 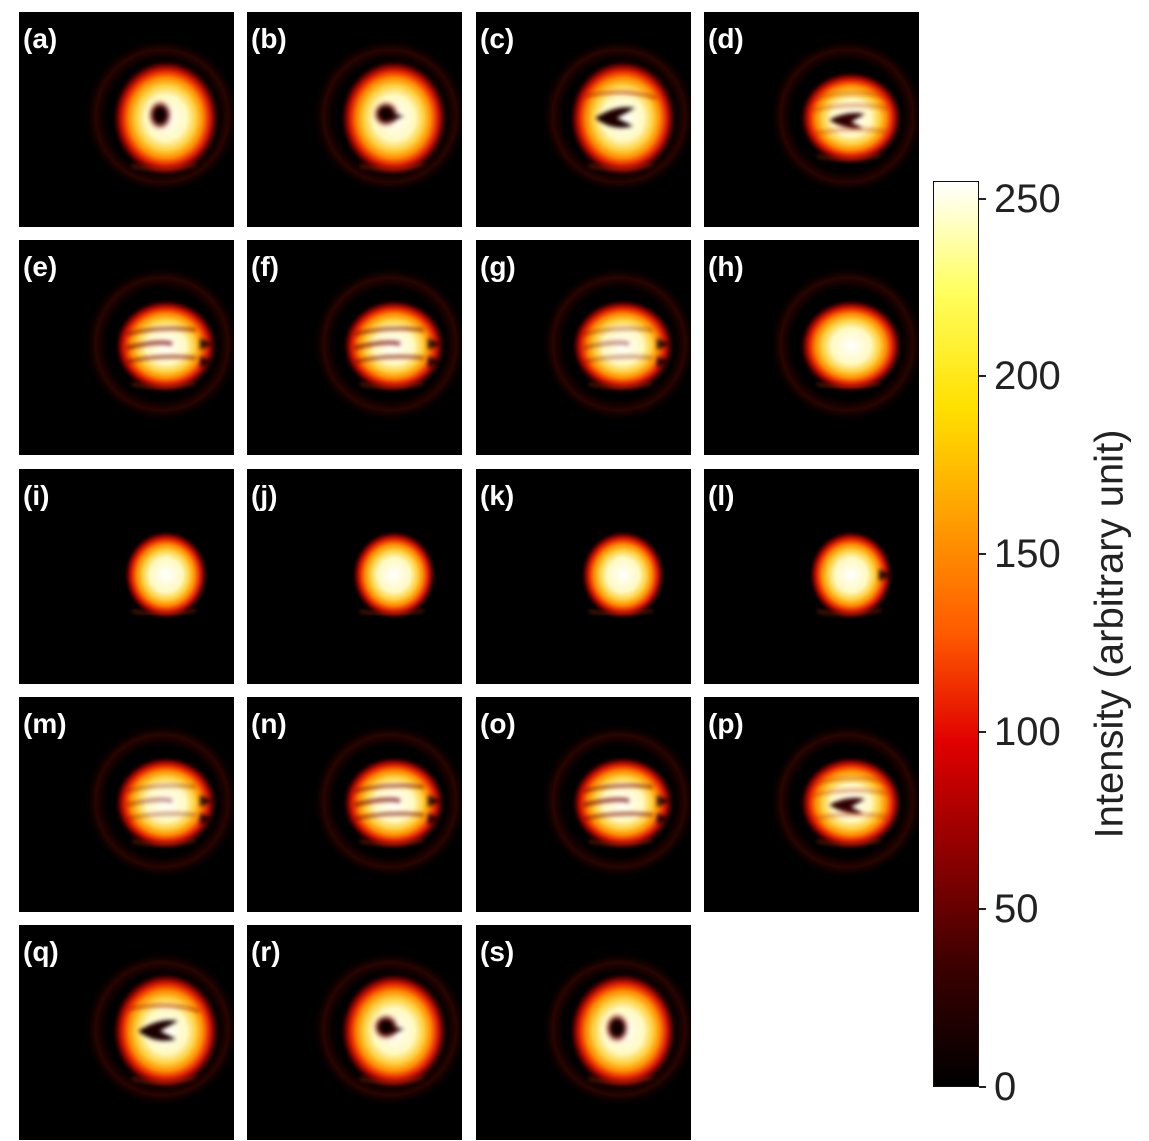 What do you see at coordinates (45, 723) in the screenshot?
I see `panel-label: (m)` at bounding box center [45, 723].